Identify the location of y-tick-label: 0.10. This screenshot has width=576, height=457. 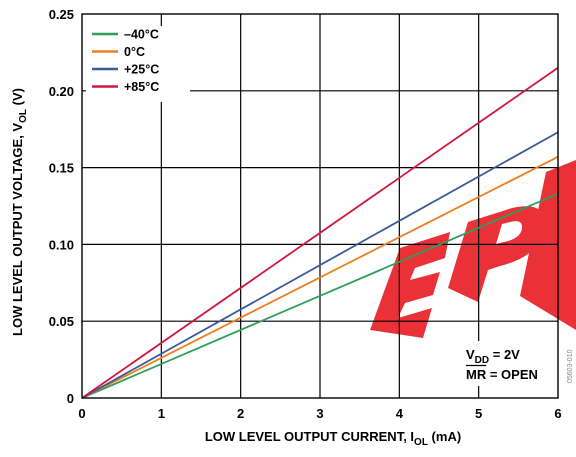
(61, 244).